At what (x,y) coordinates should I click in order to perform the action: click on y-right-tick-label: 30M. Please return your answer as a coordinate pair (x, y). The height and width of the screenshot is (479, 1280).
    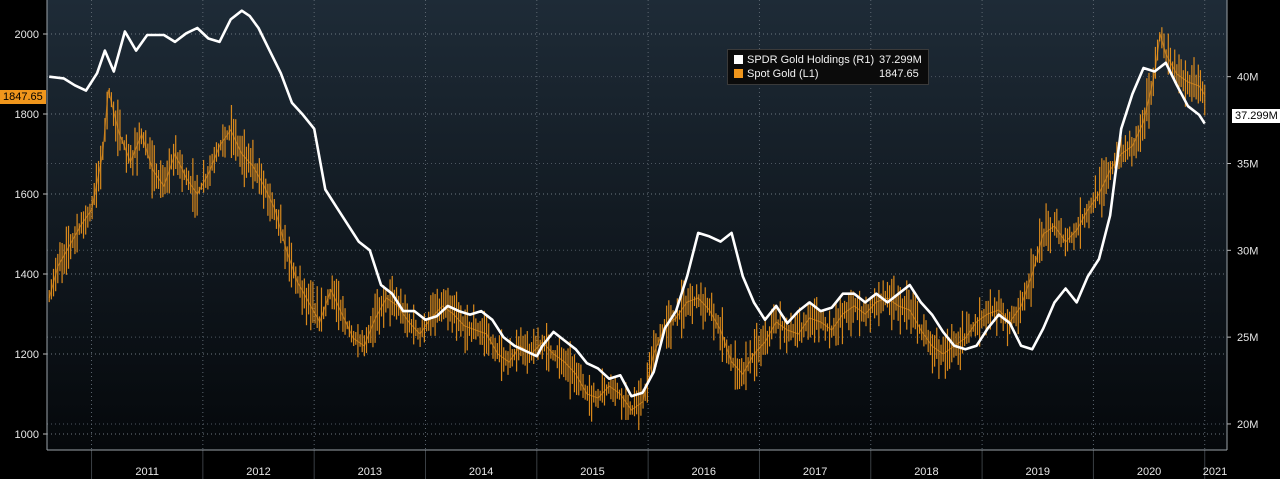
    Looking at the image, I should click on (1247, 251).